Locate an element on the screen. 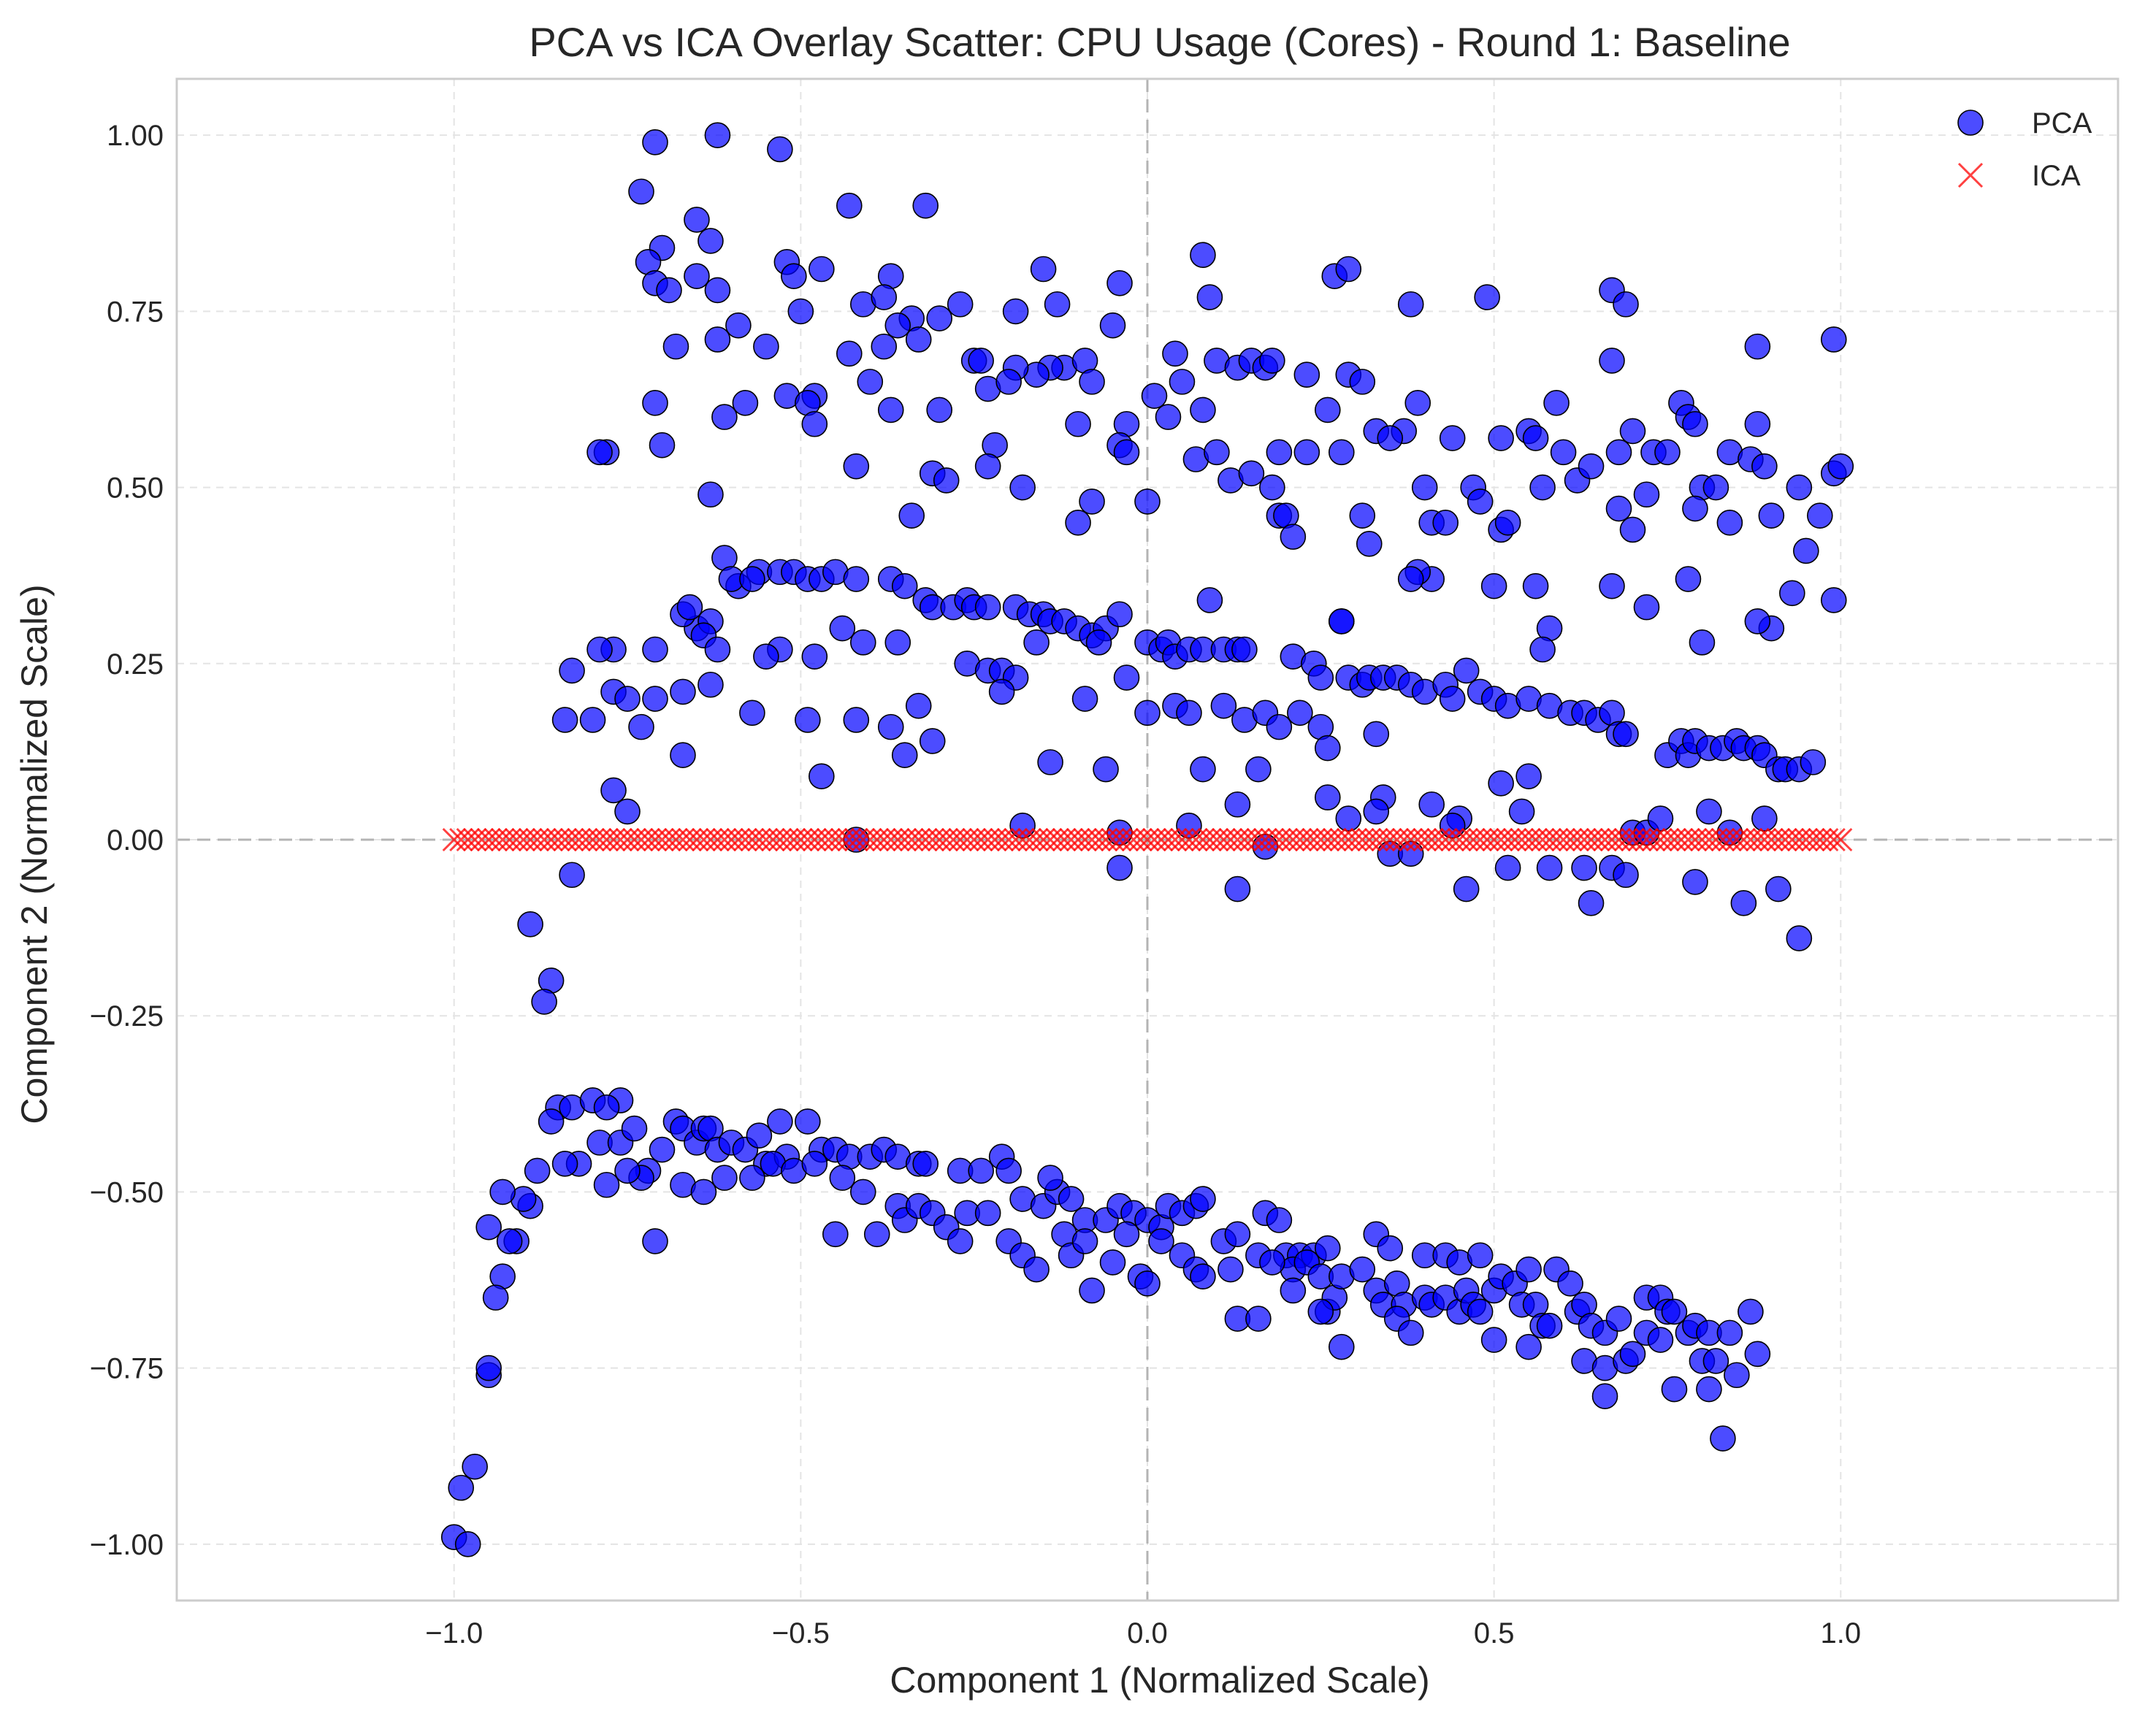  x-axis-ticks: −1.0 −0.5 0.0 0.5 1.0 is located at coordinates (1143, 1633).